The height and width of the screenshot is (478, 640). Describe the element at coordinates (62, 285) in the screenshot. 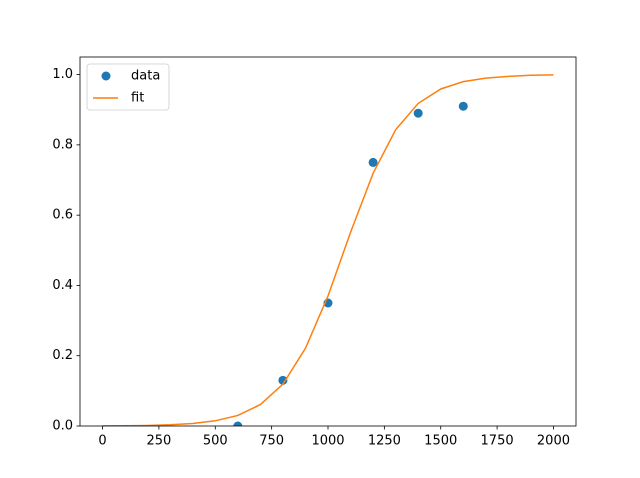

I see `y-tick-label: 0.4` at that location.